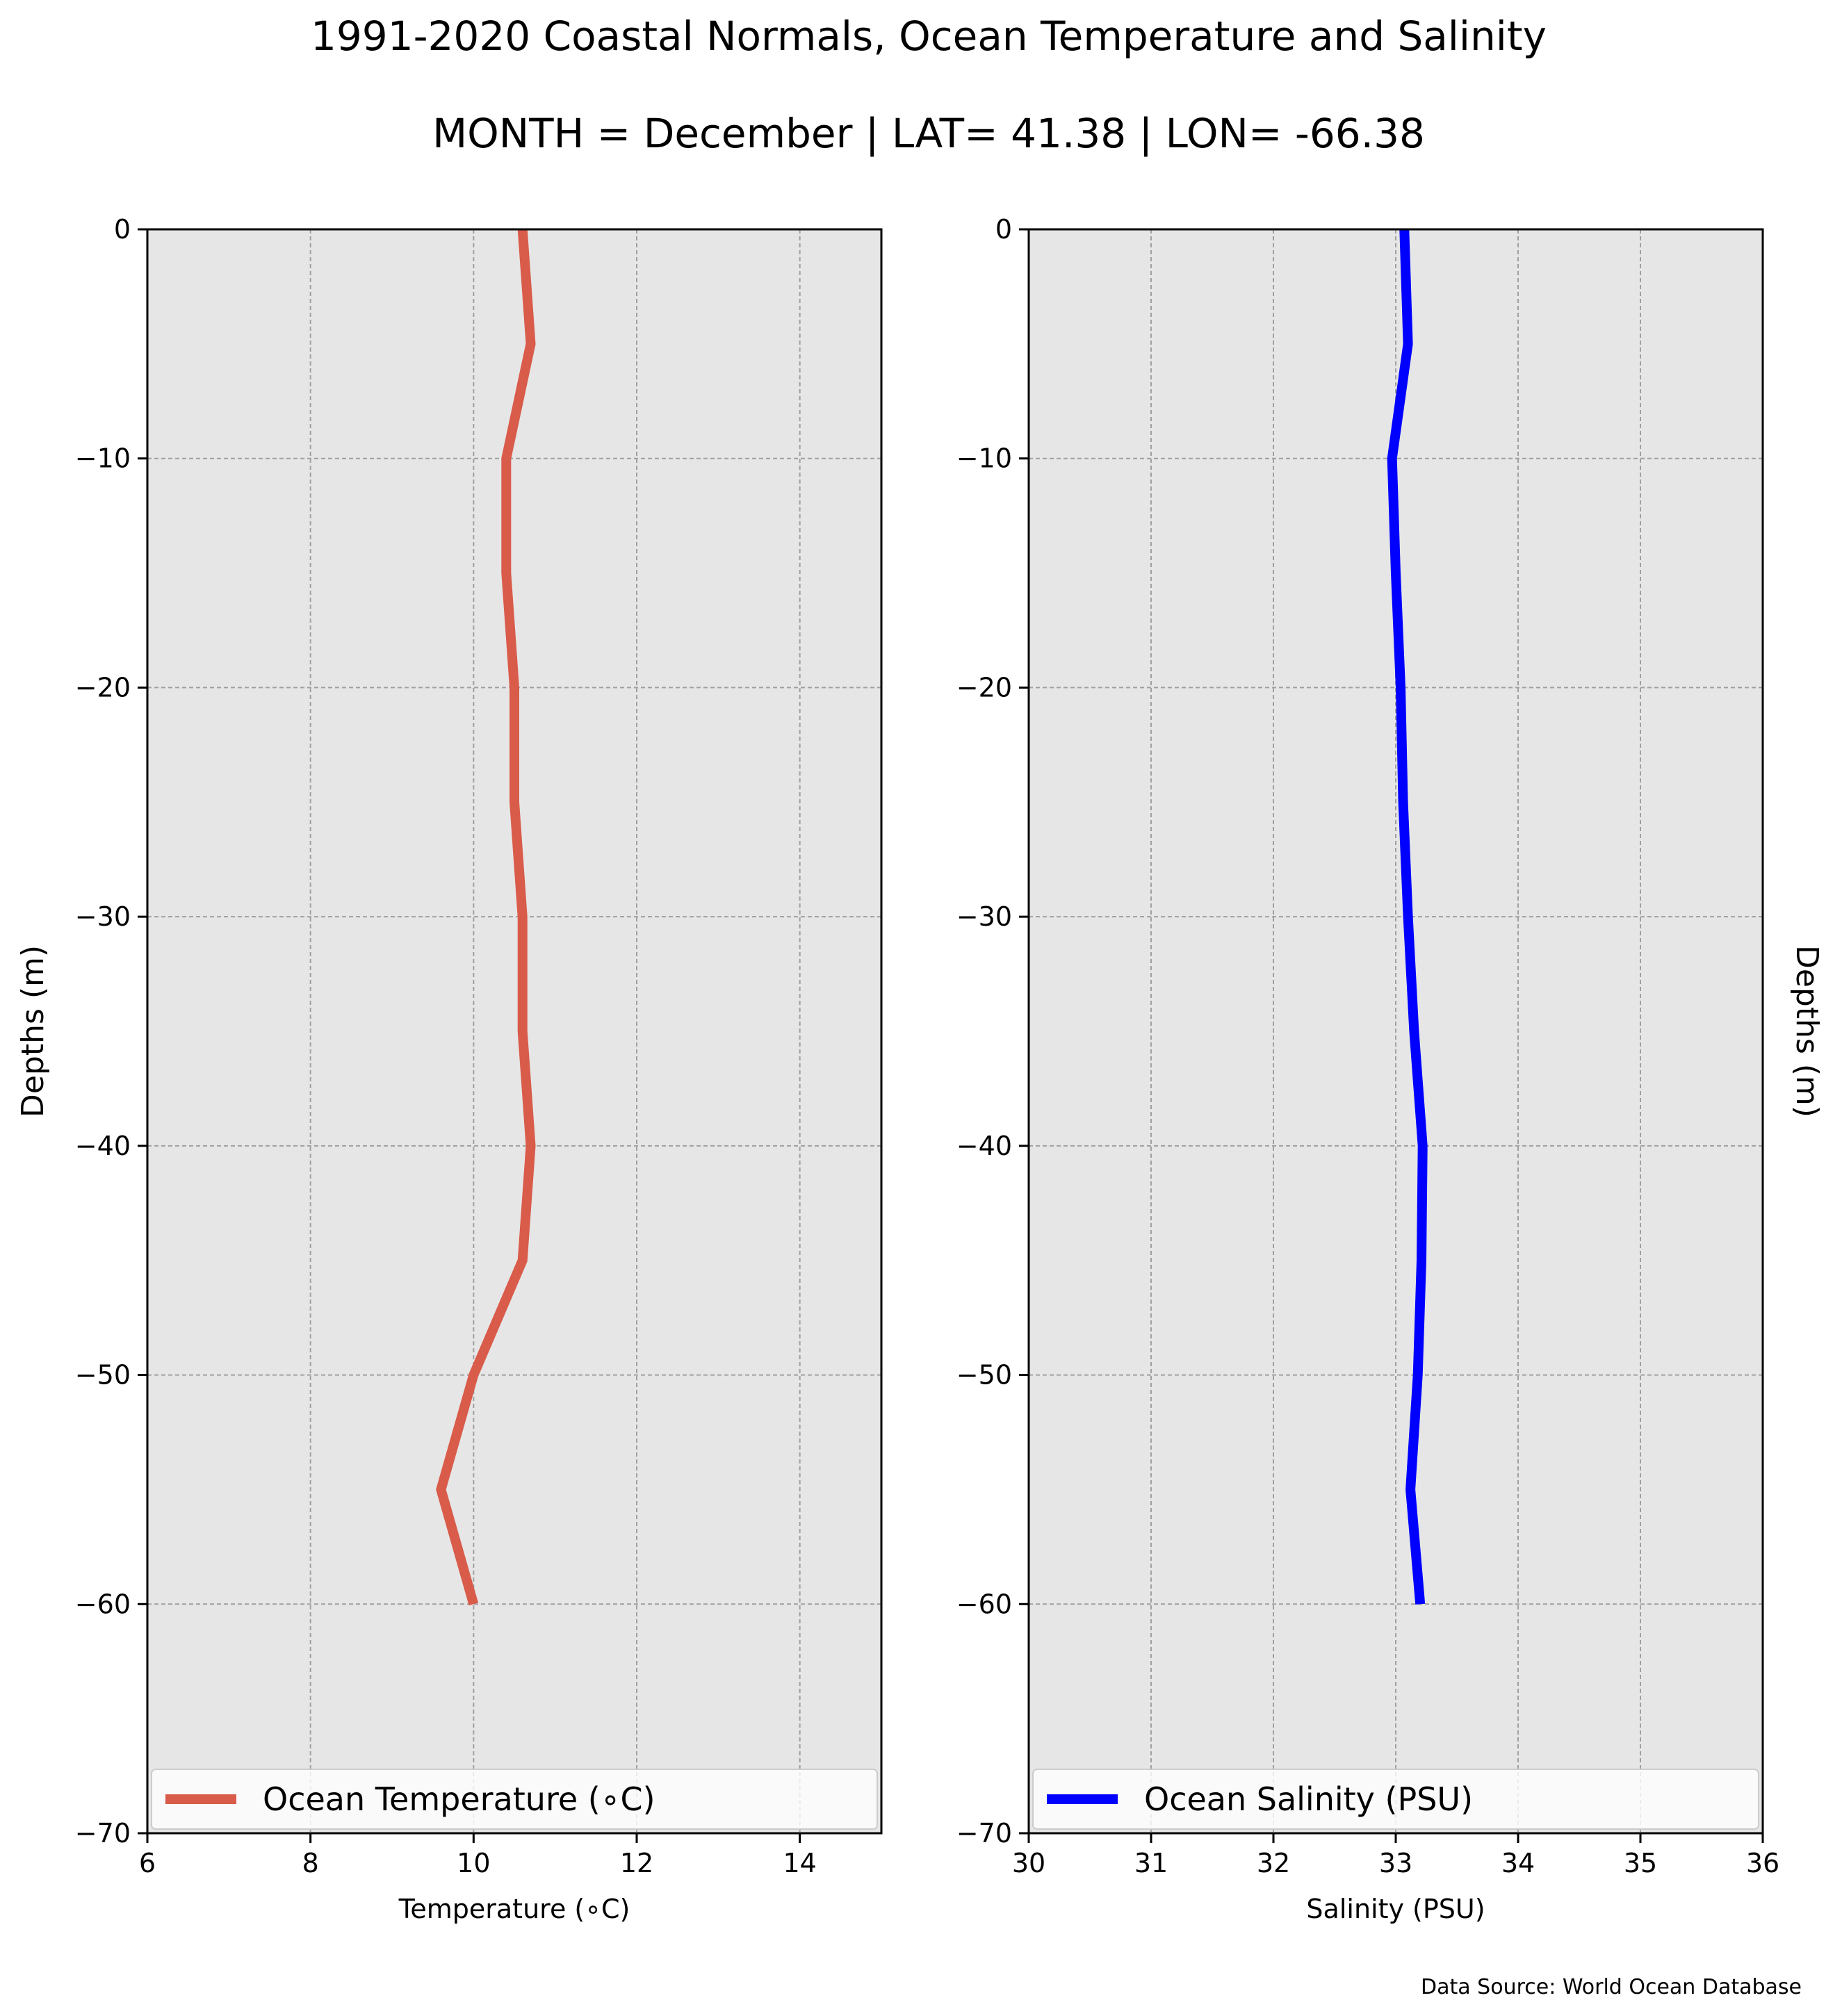  What do you see at coordinates (1518, 1863) in the screenshot?
I see `salinity-x-tick-label: 34` at bounding box center [1518, 1863].